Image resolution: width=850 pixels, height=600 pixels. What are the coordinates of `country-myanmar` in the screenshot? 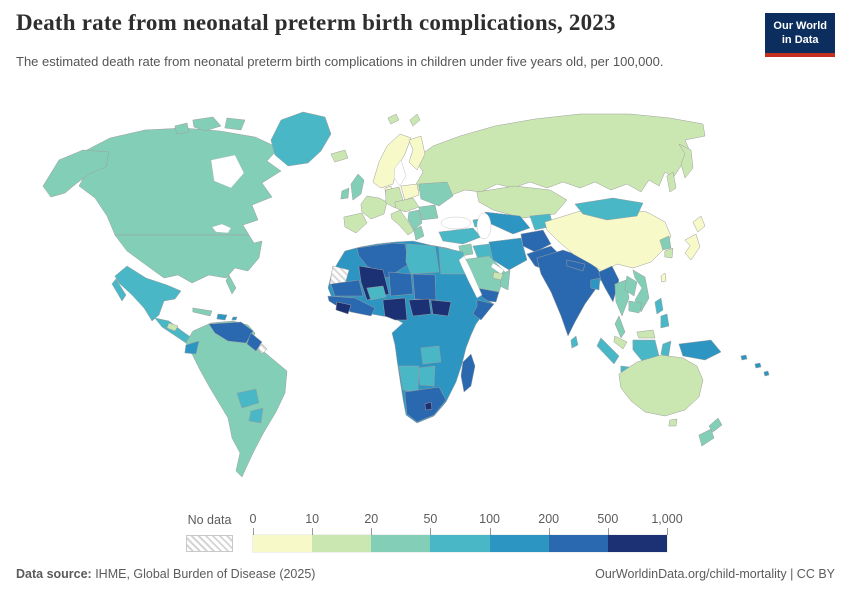 It's located at (609, 284).